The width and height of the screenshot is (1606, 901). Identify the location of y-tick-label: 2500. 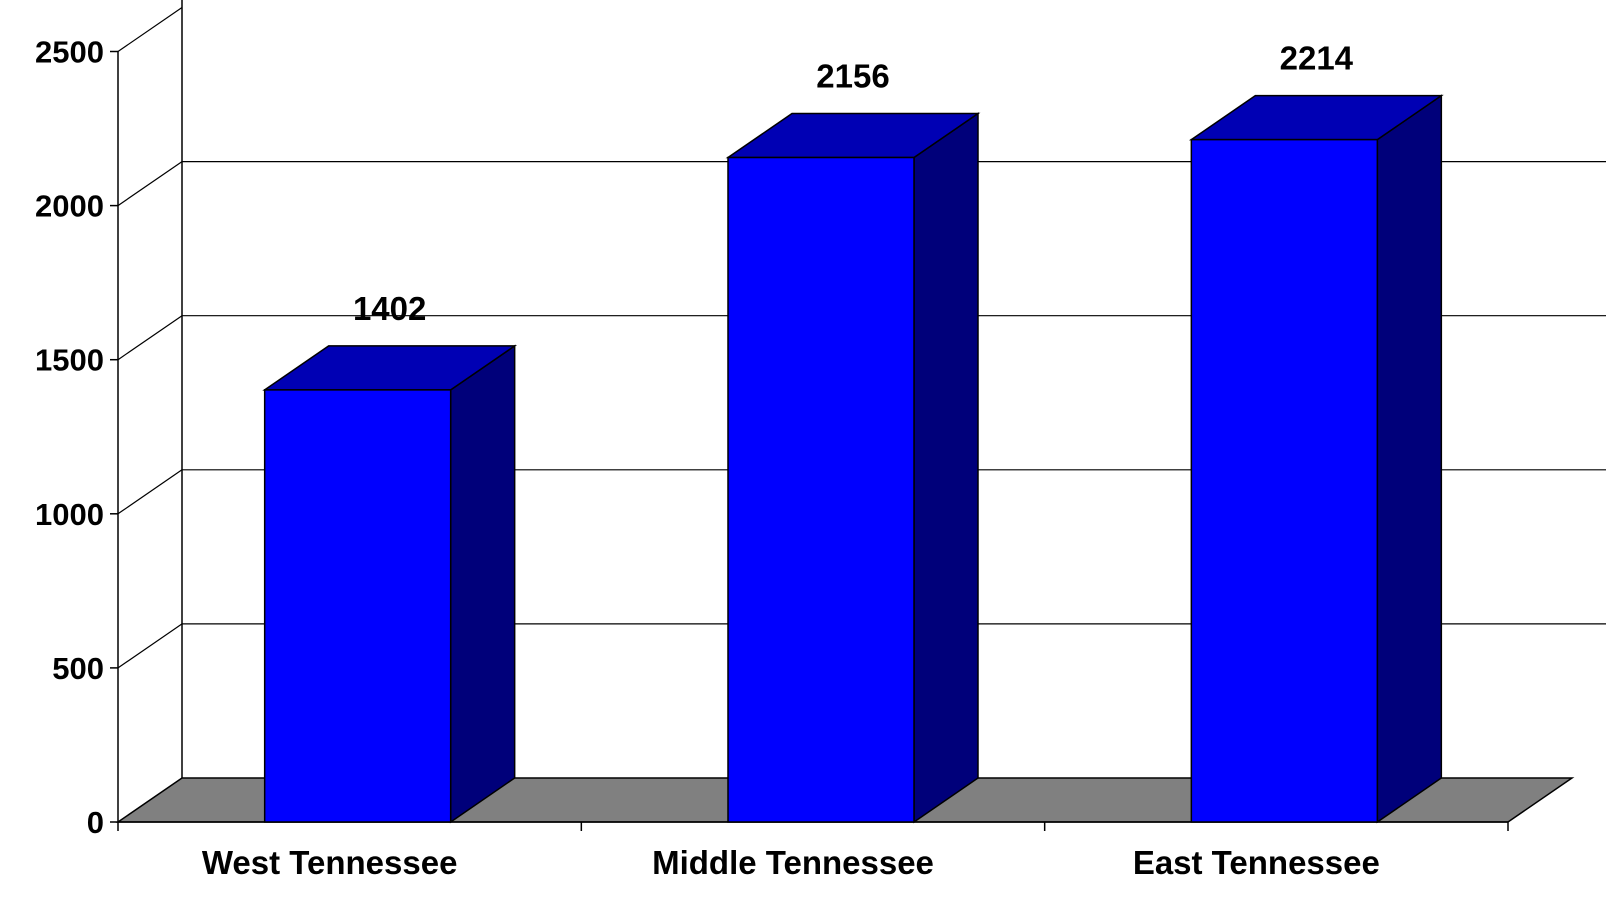
(69, 52).